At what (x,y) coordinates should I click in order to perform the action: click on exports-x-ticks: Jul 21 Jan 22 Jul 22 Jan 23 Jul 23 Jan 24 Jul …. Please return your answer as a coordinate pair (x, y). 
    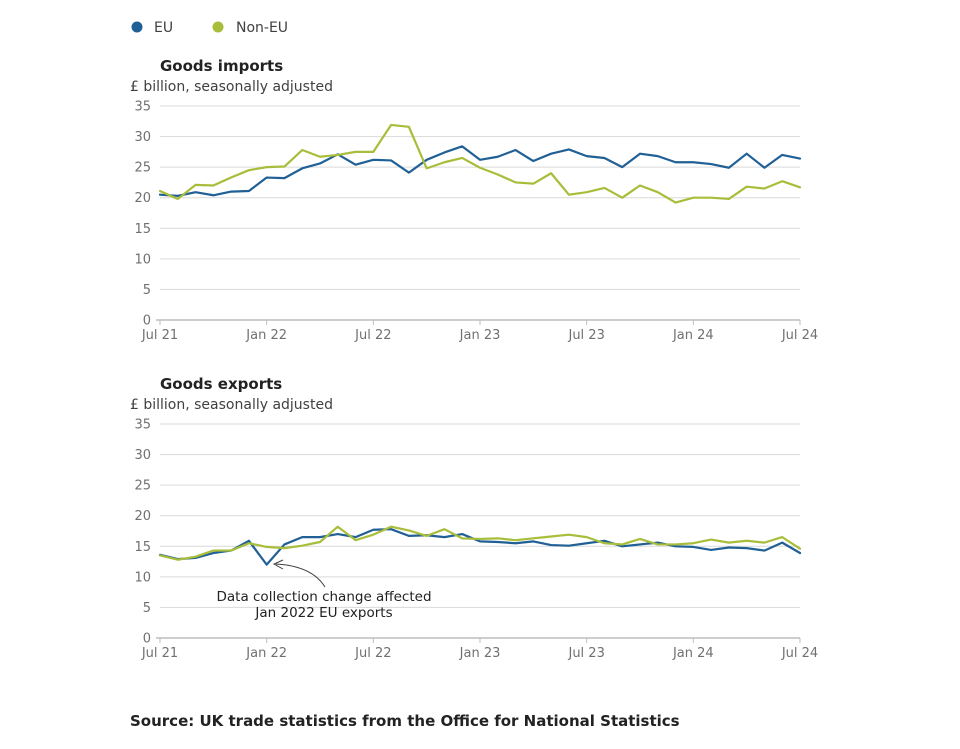
    Looking at the image, I should click on (479, 649).